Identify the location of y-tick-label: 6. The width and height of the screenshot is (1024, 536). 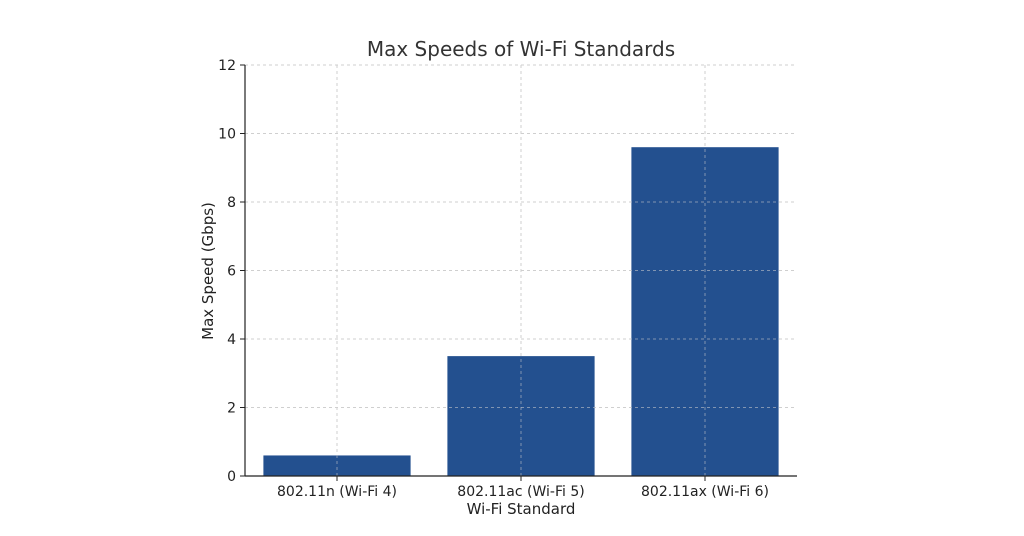
(231, 272).